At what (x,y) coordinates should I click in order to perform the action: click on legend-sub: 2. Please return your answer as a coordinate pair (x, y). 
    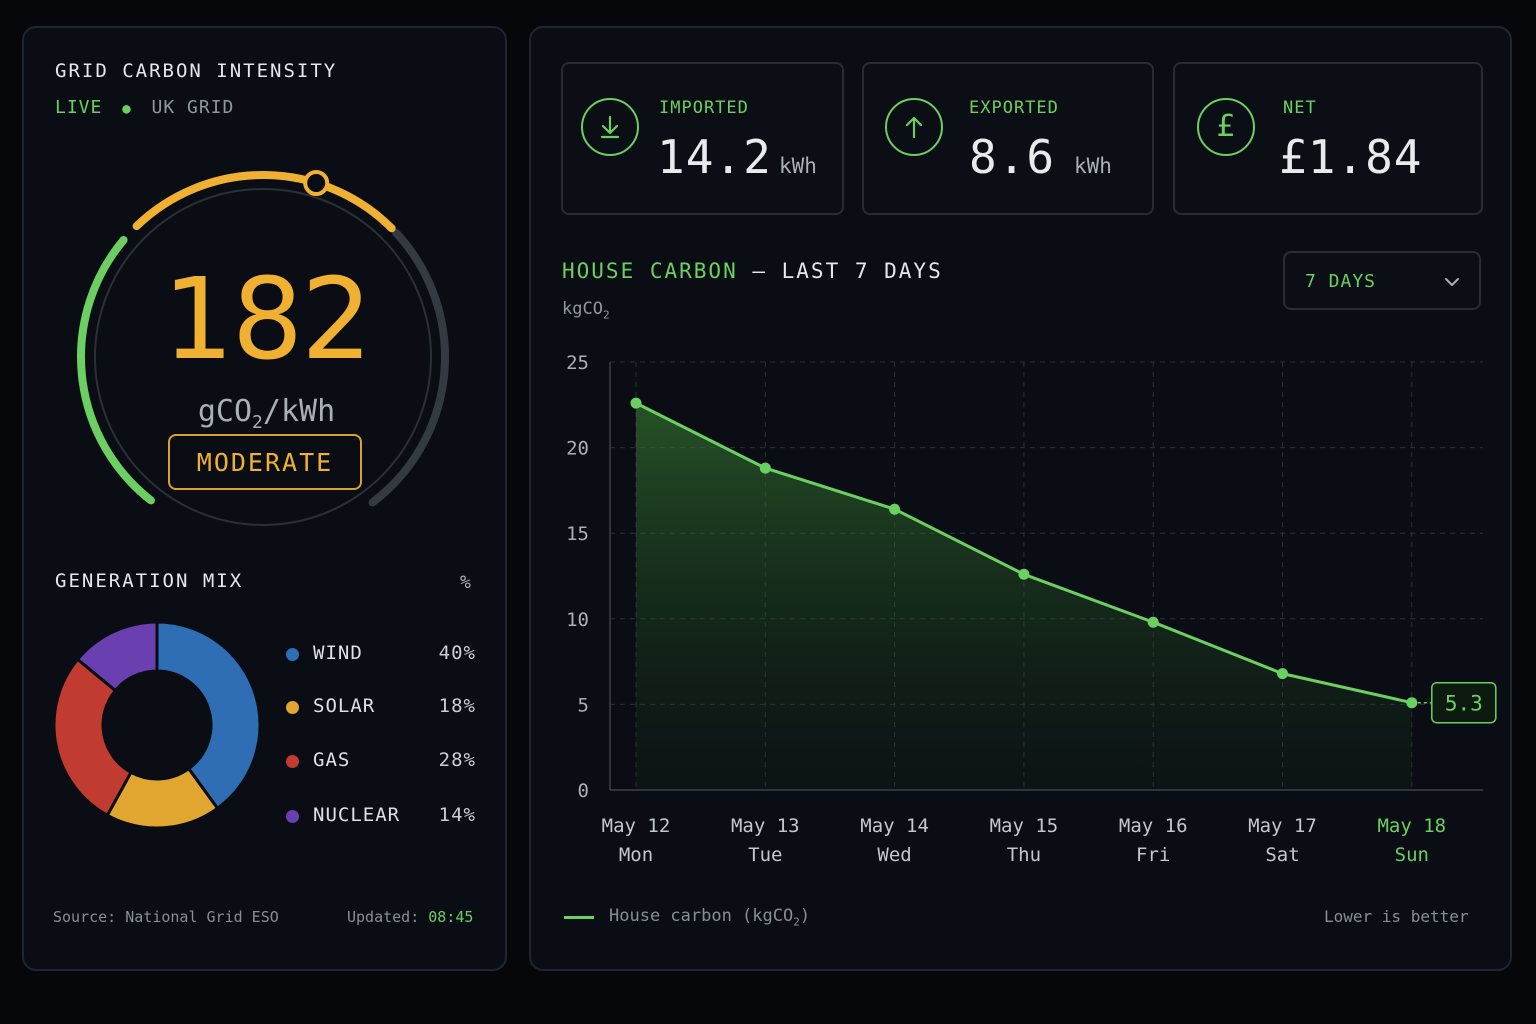
    Looking at the image, I should click on (796, 922).